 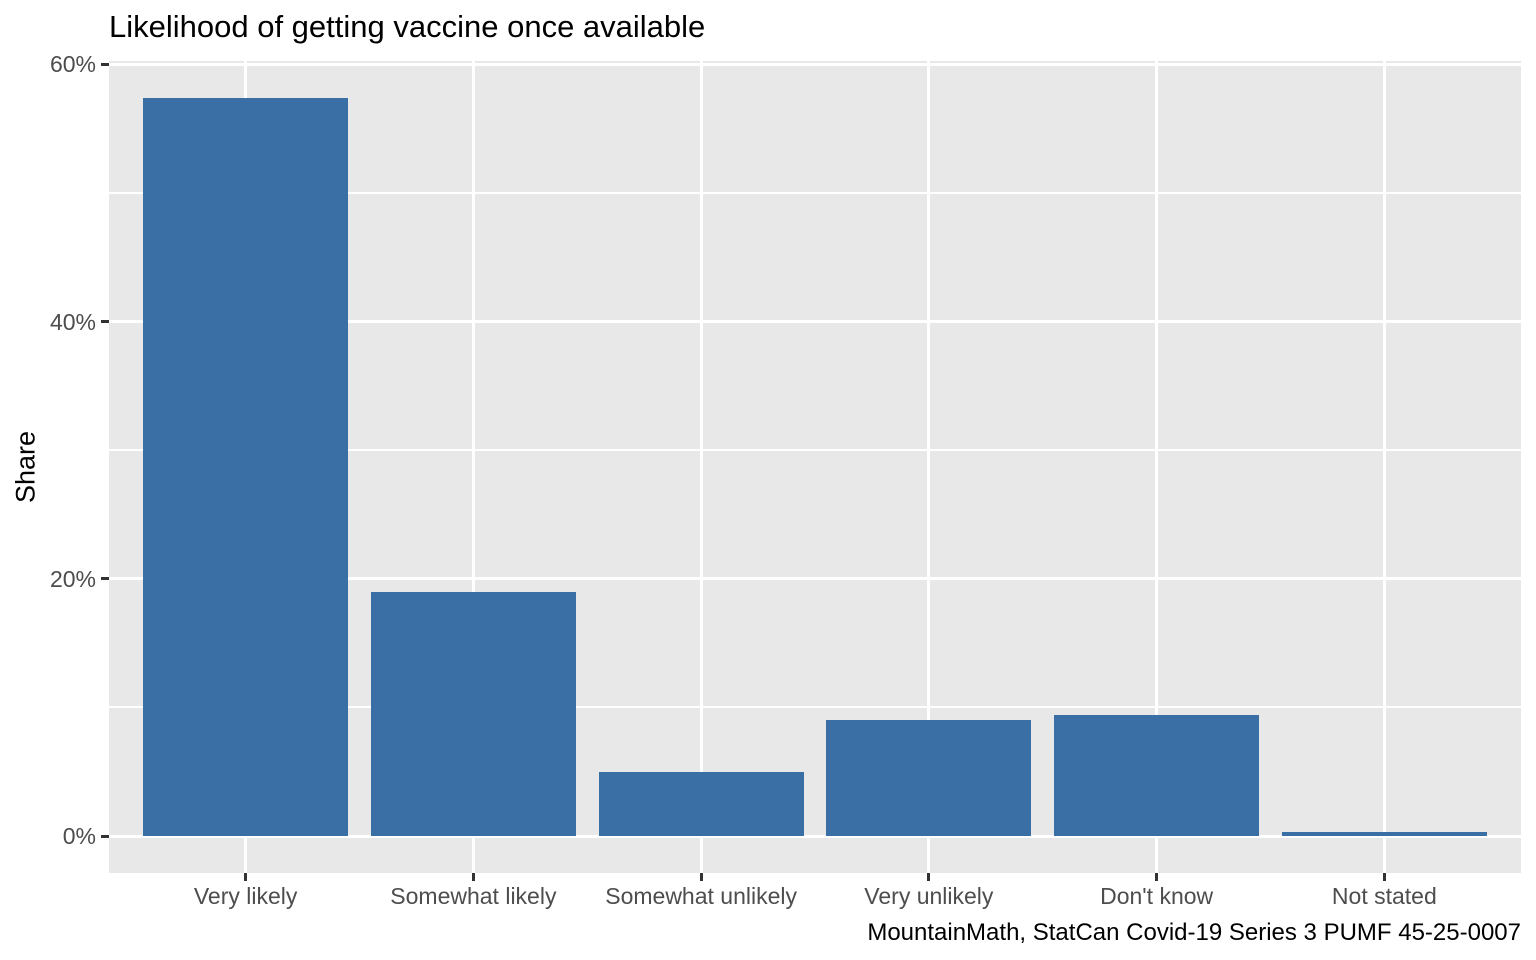 I want to click on bar-very-likely, so click(x=246, y=467).